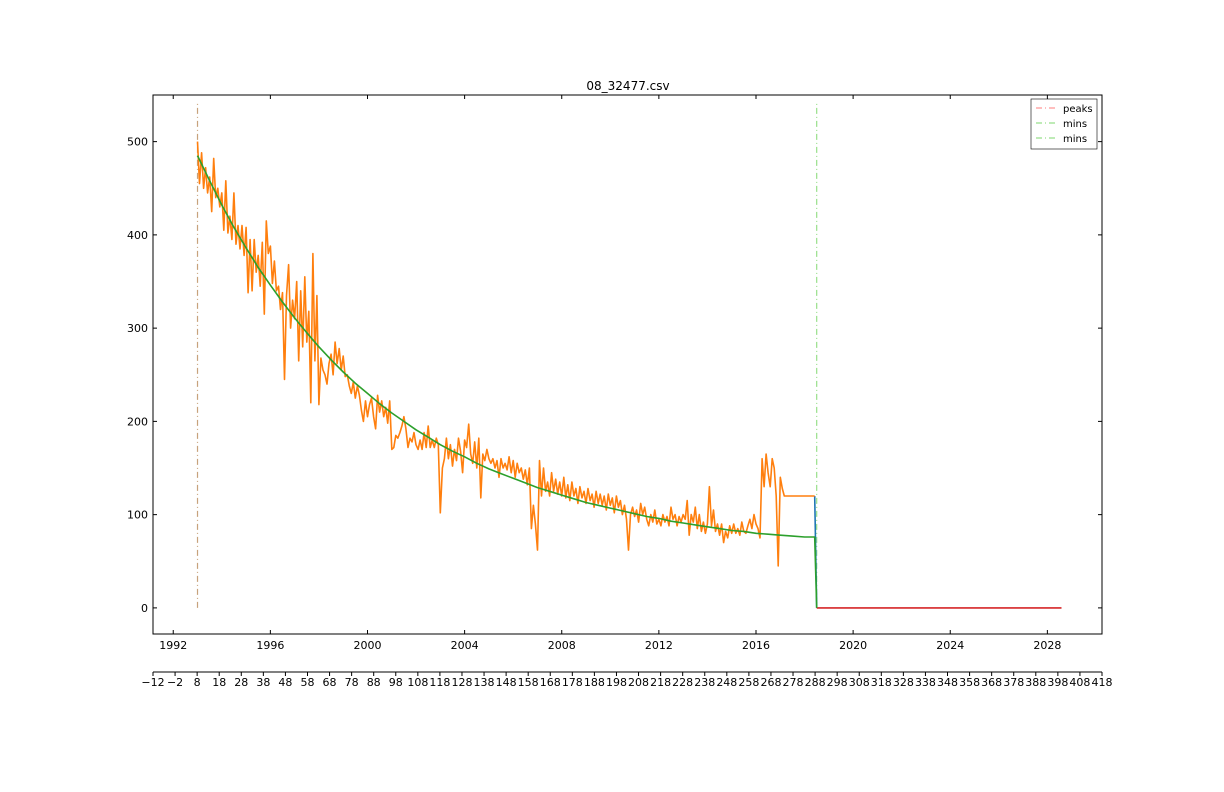 The width and height of the screenshot is (1224, 792). What do you see at coordinates (682, 682) in the screenshot?
I see `secondary-x-tick-label: 228` at bounding box center [682, 682].